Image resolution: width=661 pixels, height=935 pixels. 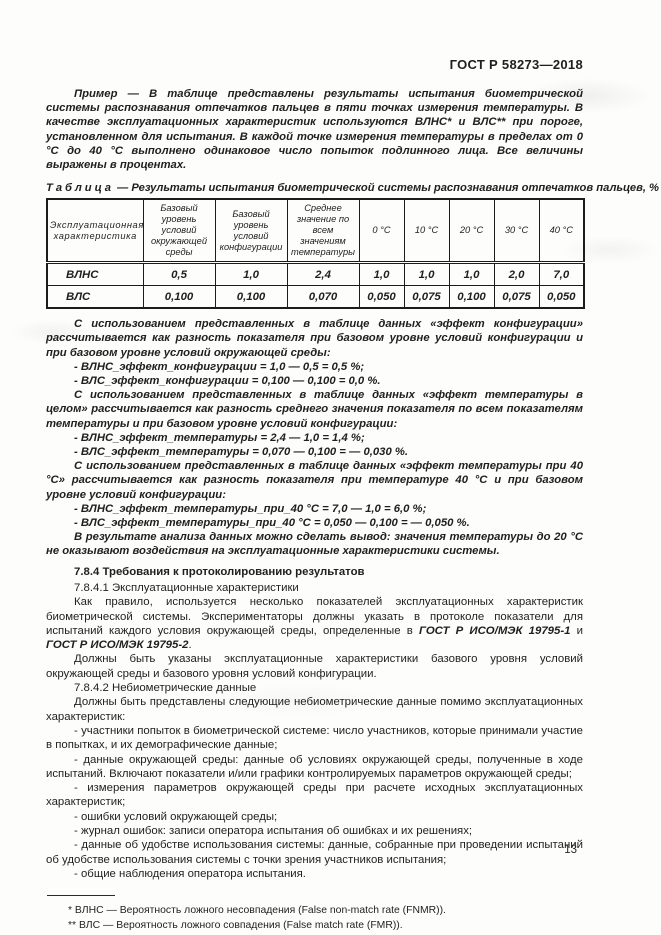 What do you see at coordinates (190, 645) in the screenshot?
I see `paragraph-text: .` at bounding box center [190, 645].